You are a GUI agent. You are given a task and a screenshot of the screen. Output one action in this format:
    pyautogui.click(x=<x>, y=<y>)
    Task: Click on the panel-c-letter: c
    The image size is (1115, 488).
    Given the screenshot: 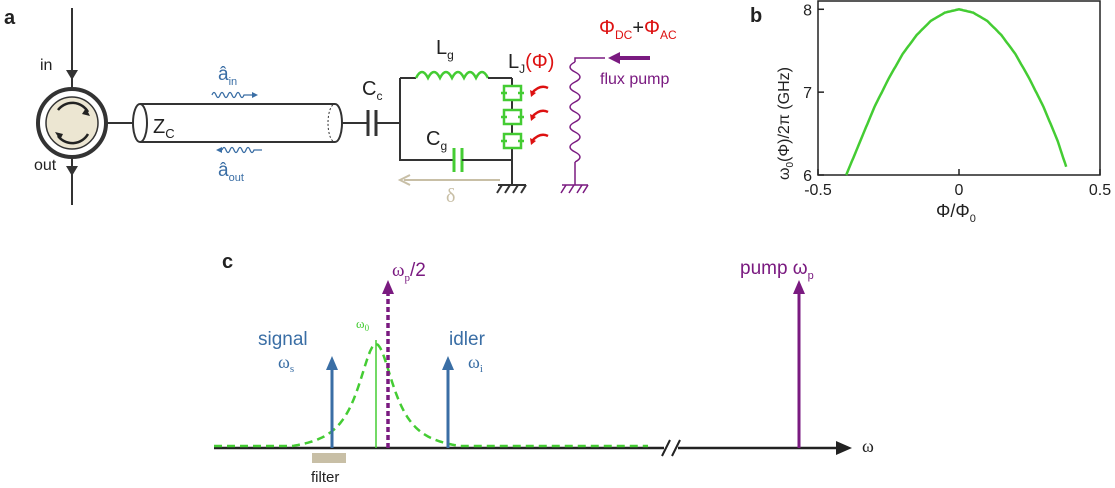 What is the action you would take?
    pyautogui.click(x=227, y=262)
    